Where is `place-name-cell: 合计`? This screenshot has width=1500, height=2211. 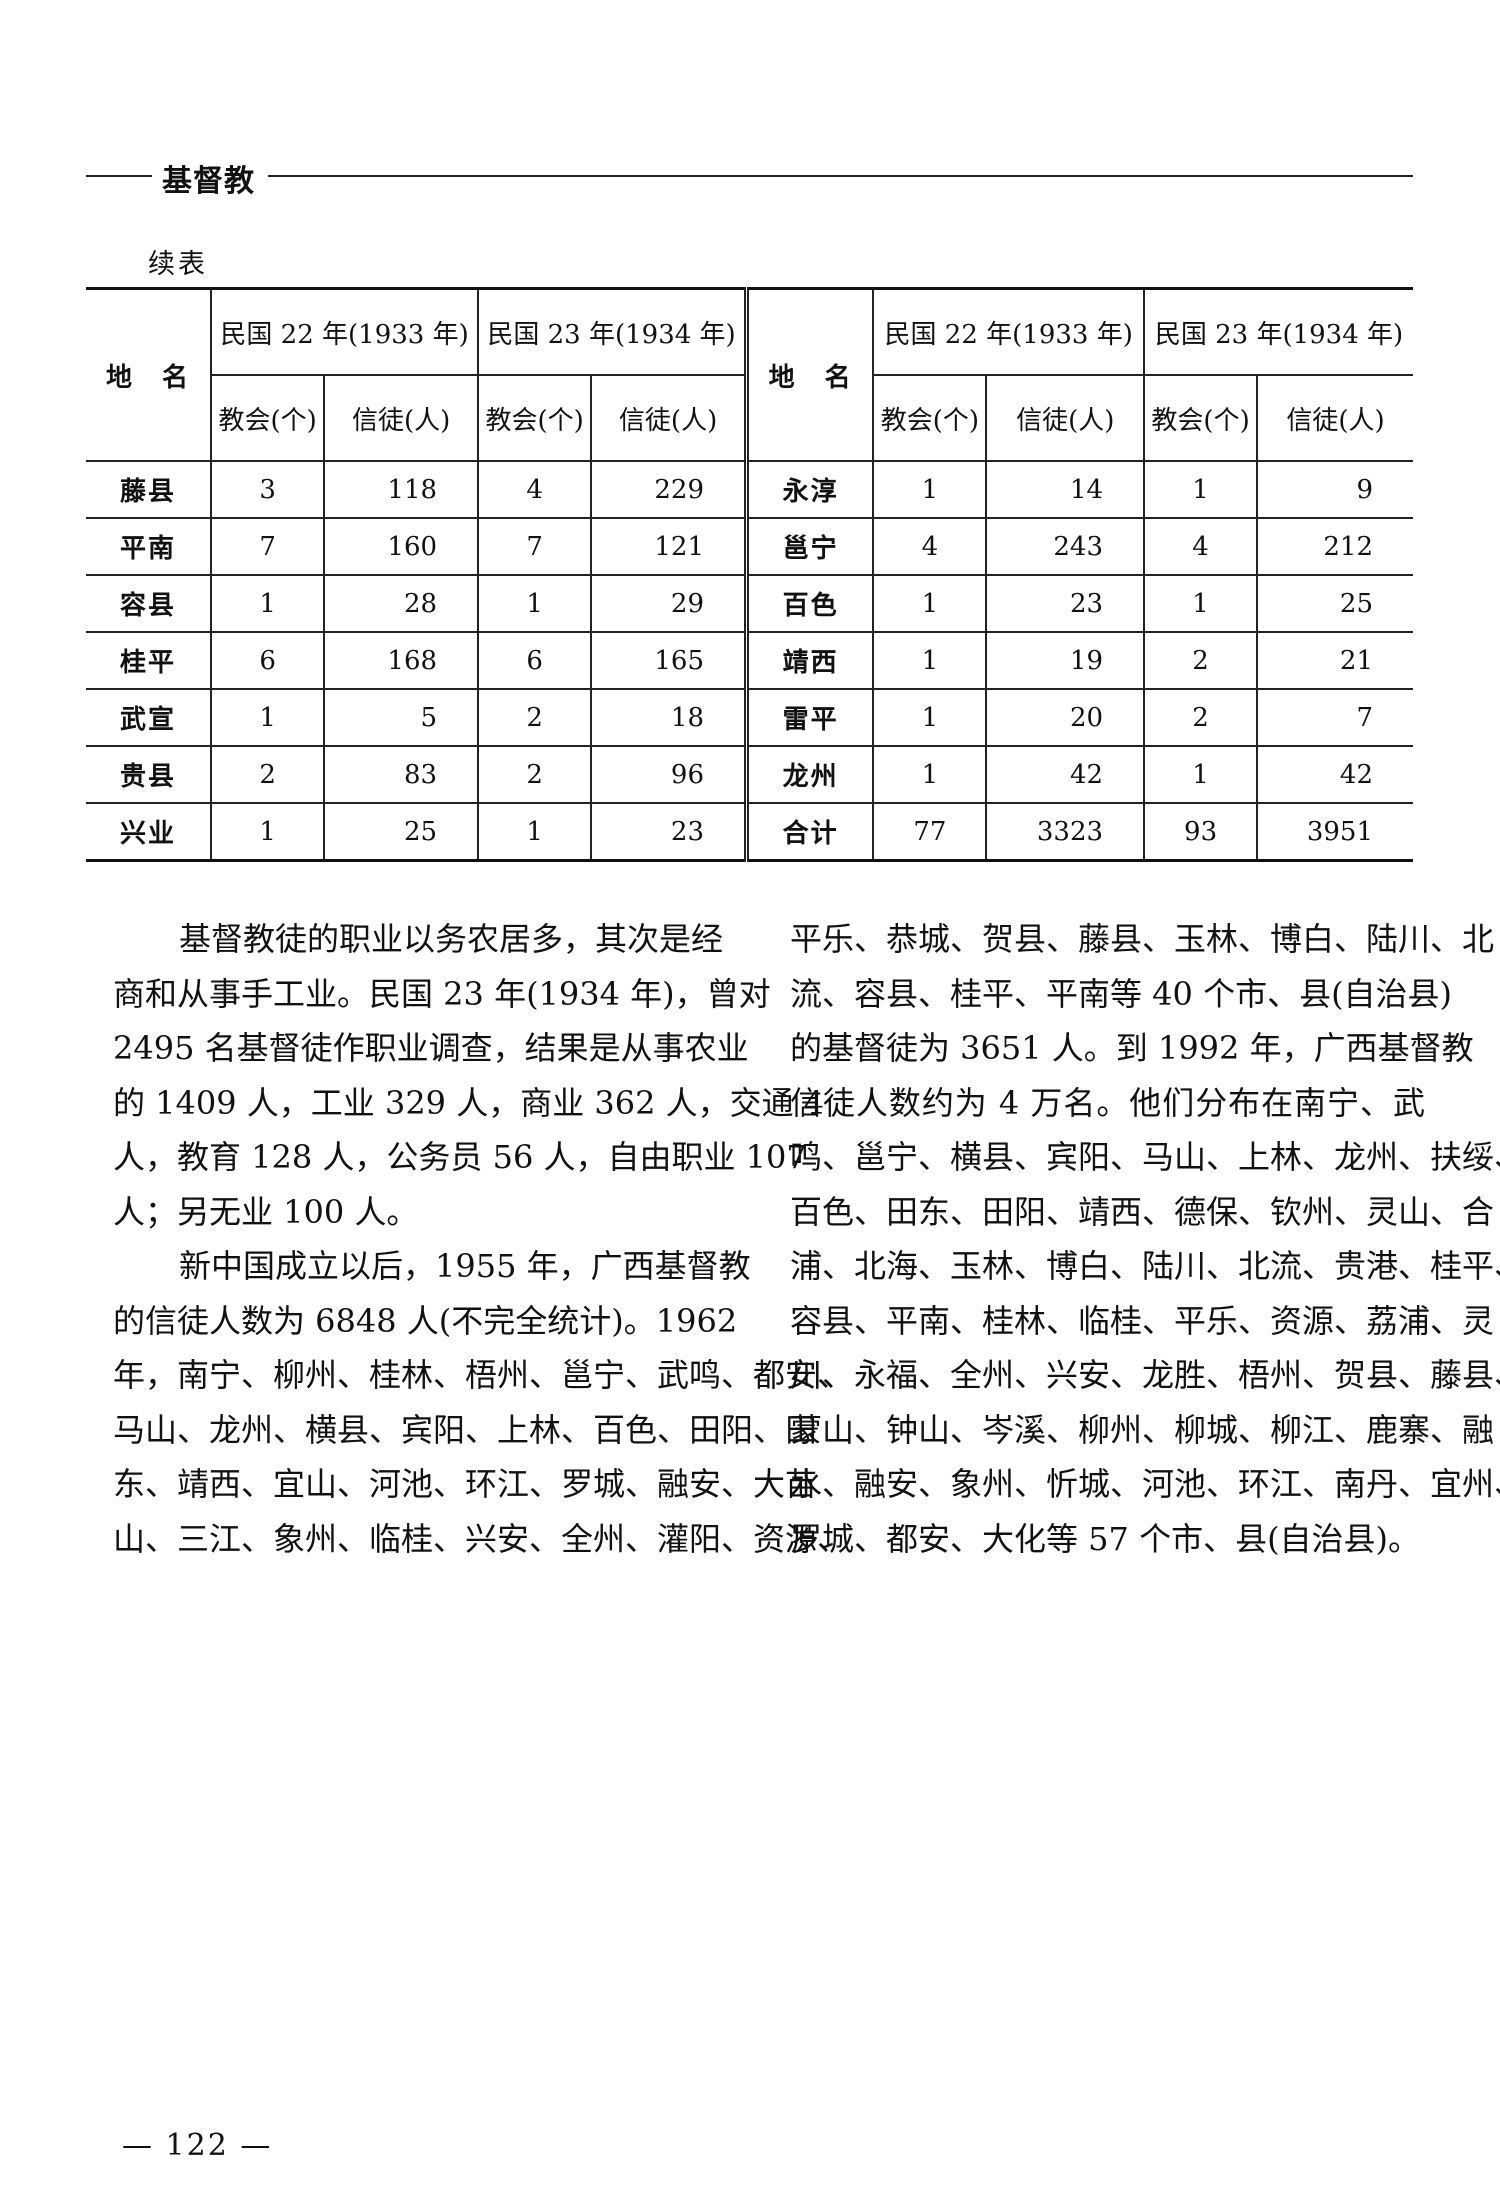 place-name-cell: 合计 is located at coordinates (810, 831).